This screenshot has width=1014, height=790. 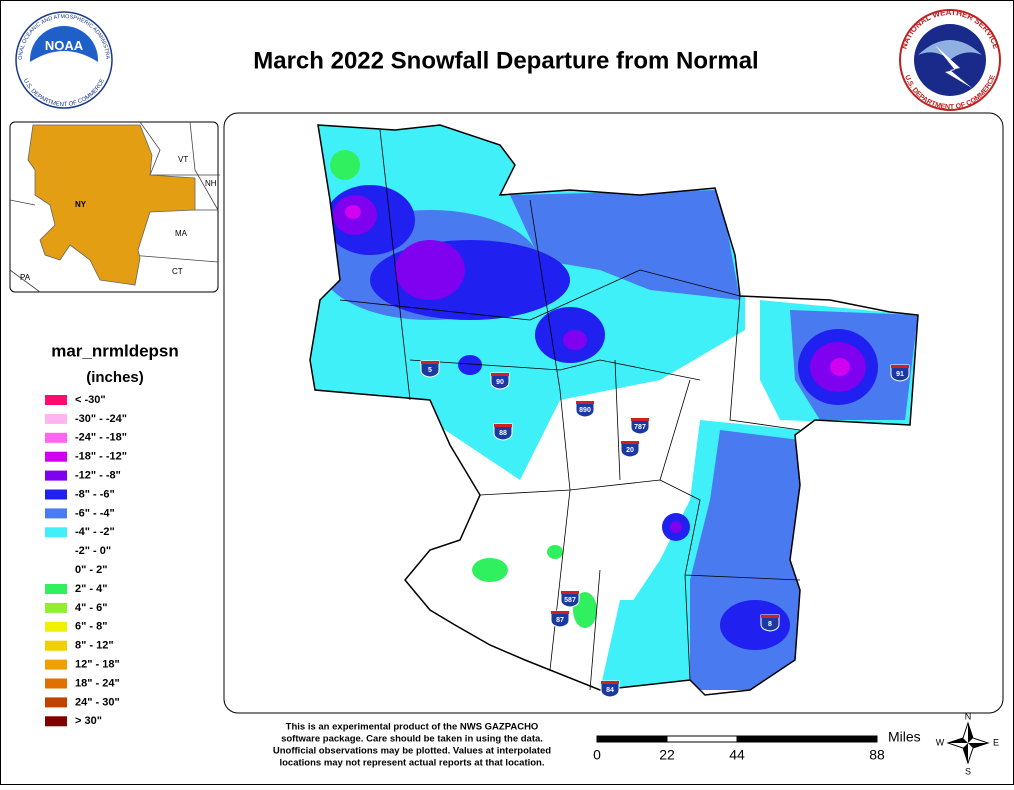 I want to click on legend-label: -2" - 0", so click(x=93, y=551).